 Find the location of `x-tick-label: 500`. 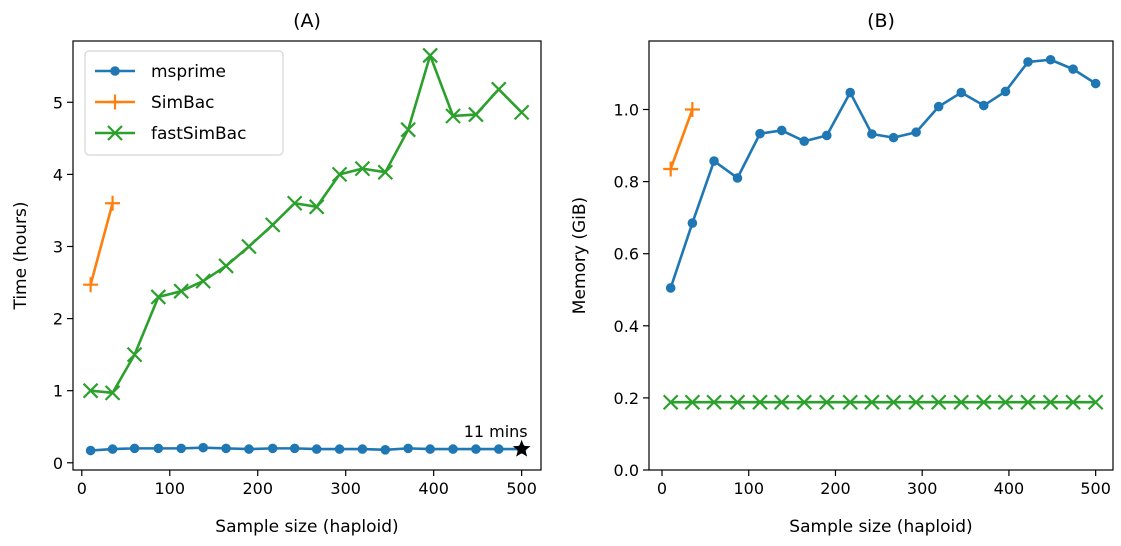

x-tick-label: 500 is located at coordinates (1095, 488).